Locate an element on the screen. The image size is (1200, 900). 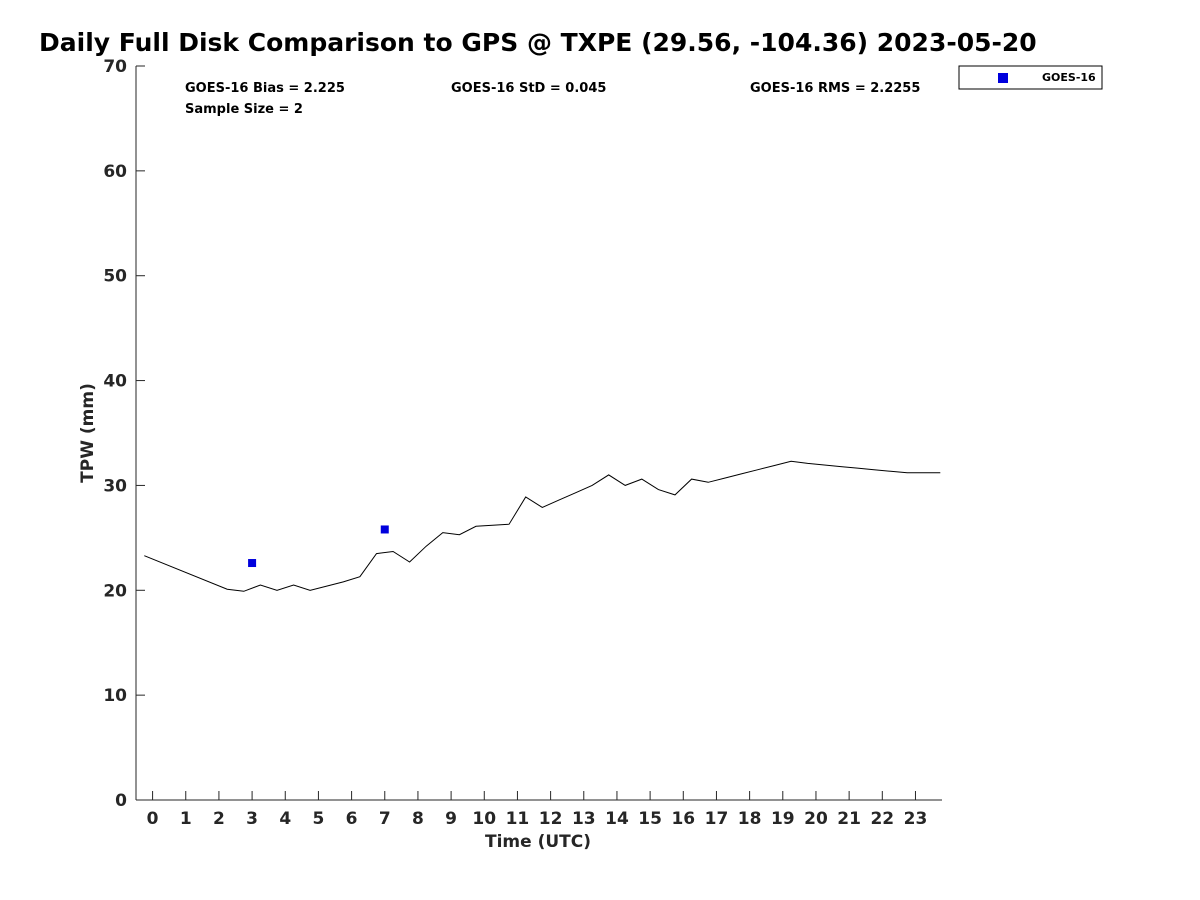
y-tick-label: 20 is located at coordinates (115, 591).